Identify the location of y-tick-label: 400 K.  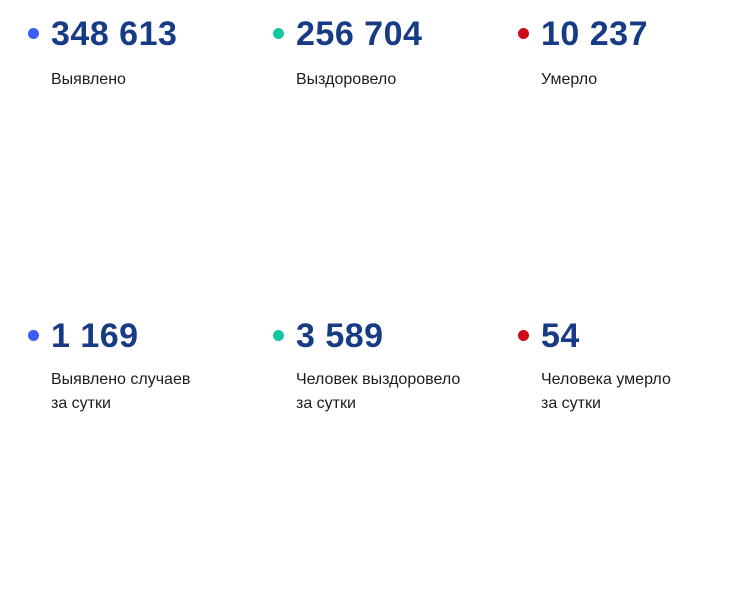
(27, 124).